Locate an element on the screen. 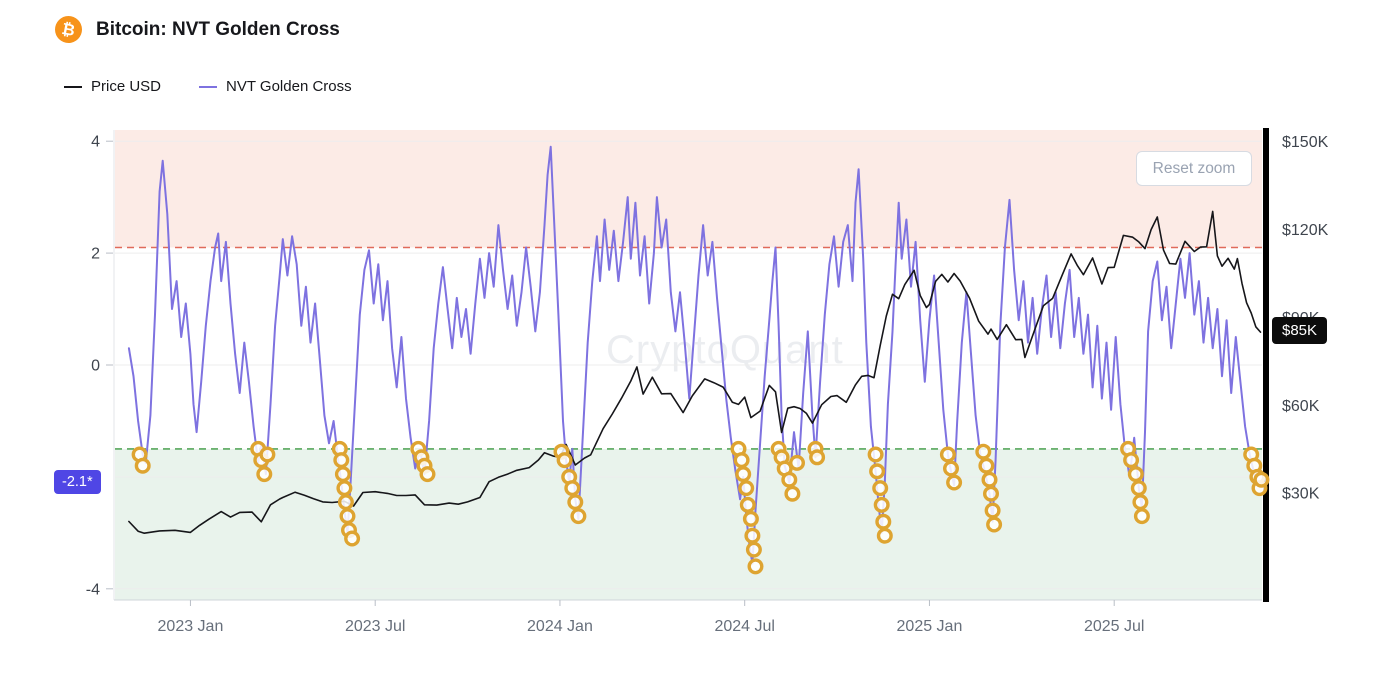 This screenshot has height=680, width=1400. legend-label-nvt-golden-cross: NVT Golden Cross is located at coordinates (289, 86).